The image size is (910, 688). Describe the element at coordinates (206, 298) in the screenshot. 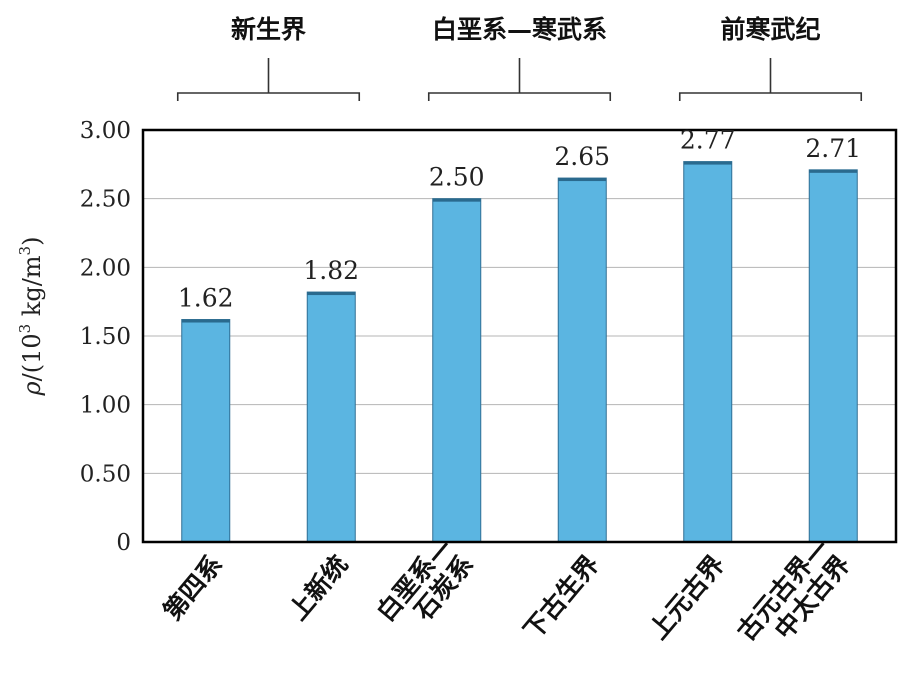

I see `bar-value-label: 1.62` at that location.